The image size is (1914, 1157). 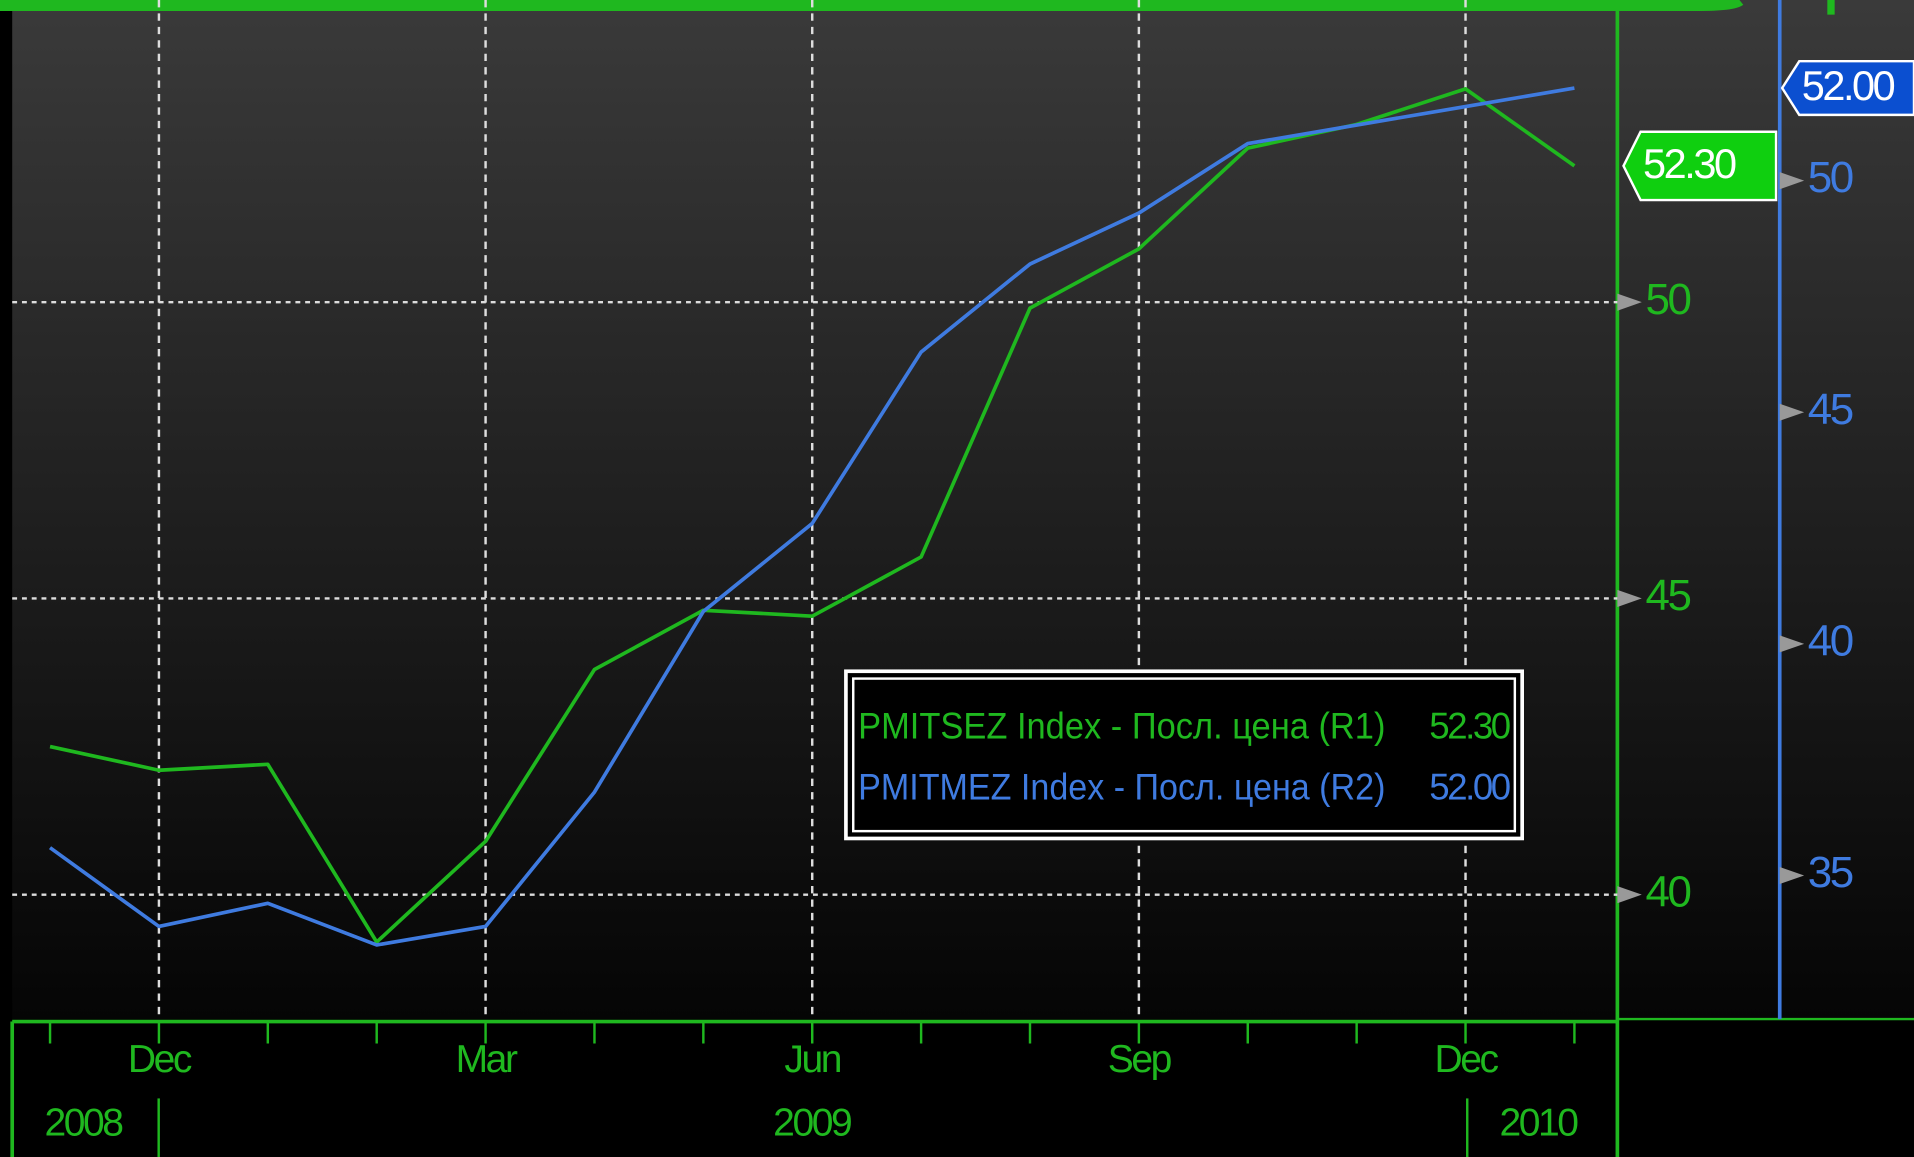 I want to click on legend-box, so click(x=1184, y=755).